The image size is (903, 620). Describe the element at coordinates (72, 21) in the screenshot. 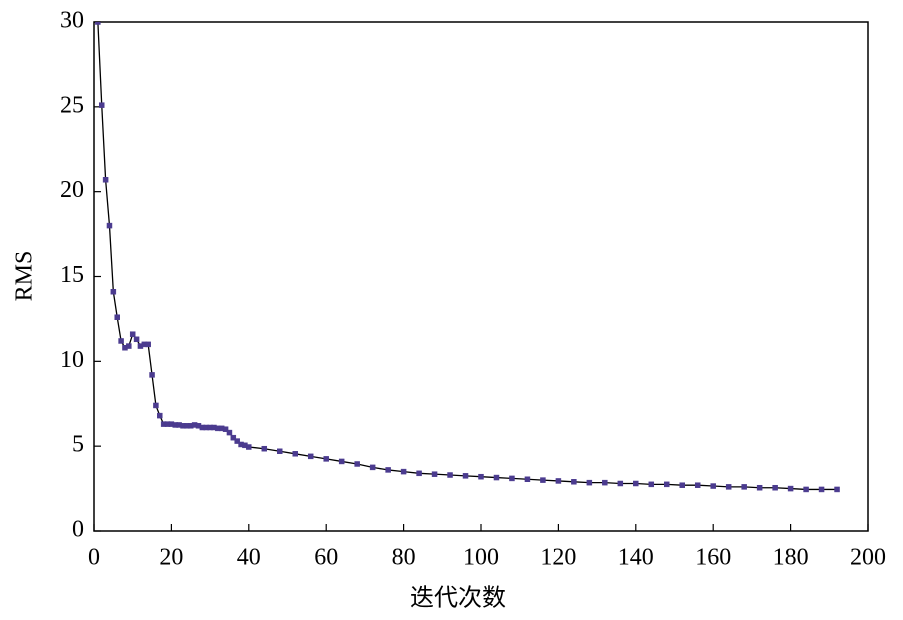

I see `y-tick-label: 30` at that location.